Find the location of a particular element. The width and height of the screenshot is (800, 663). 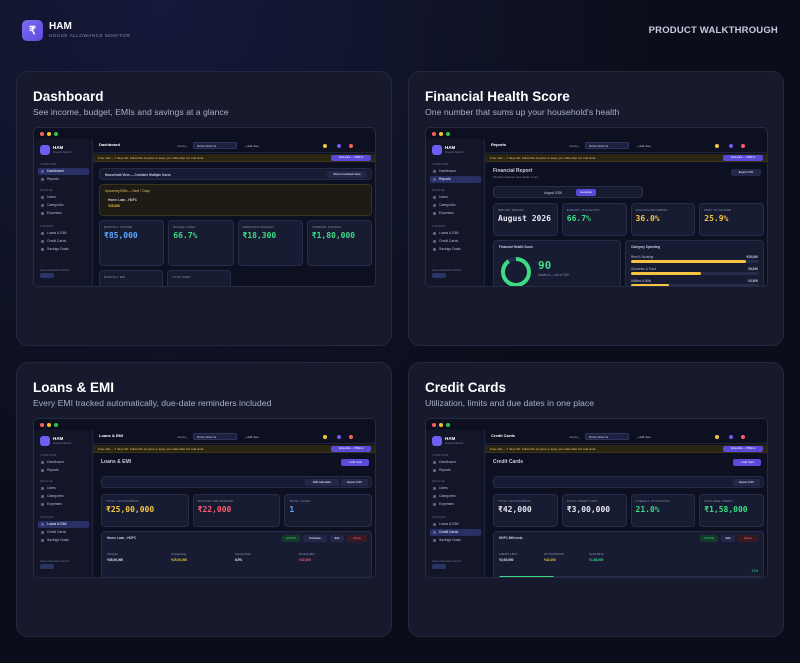

sidebar-section-finance: FINANCE is located at coordinates (439, 226).